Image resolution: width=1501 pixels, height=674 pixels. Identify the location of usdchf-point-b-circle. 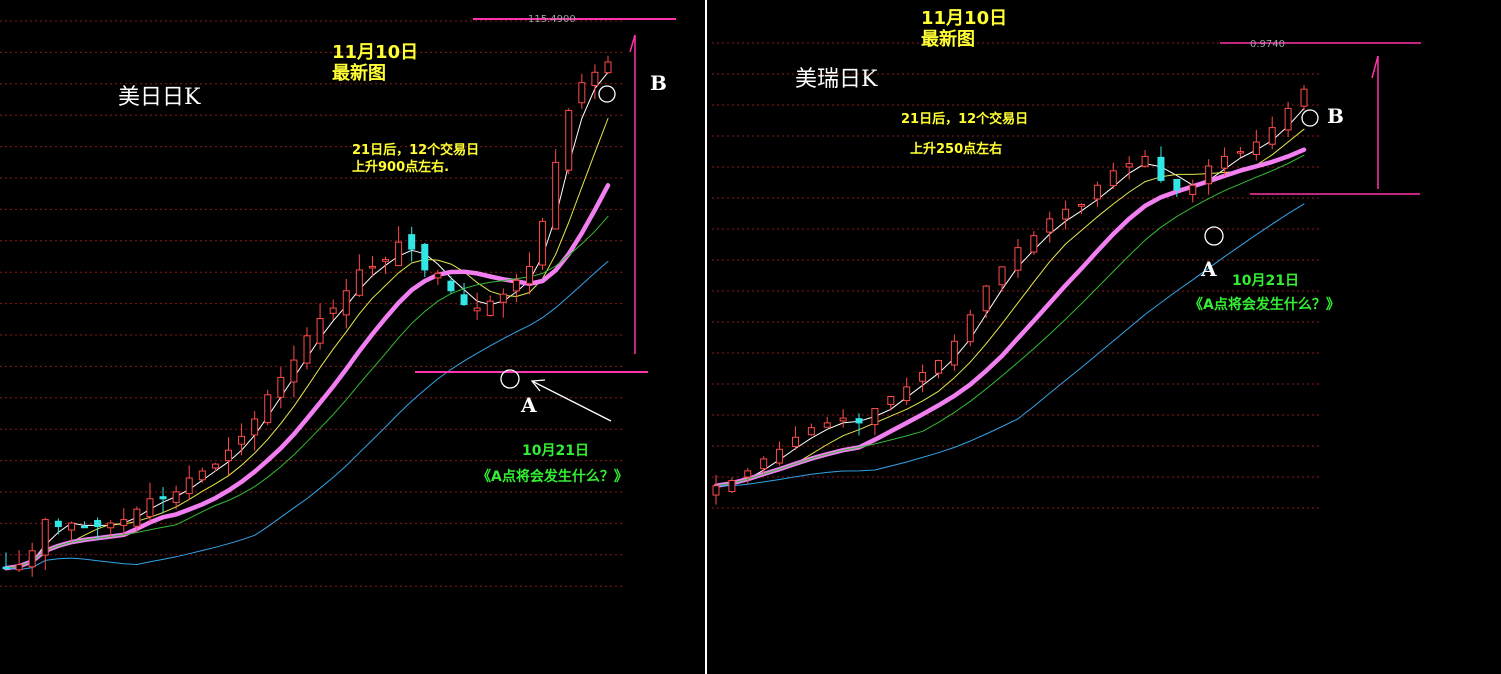
(1310, 118).